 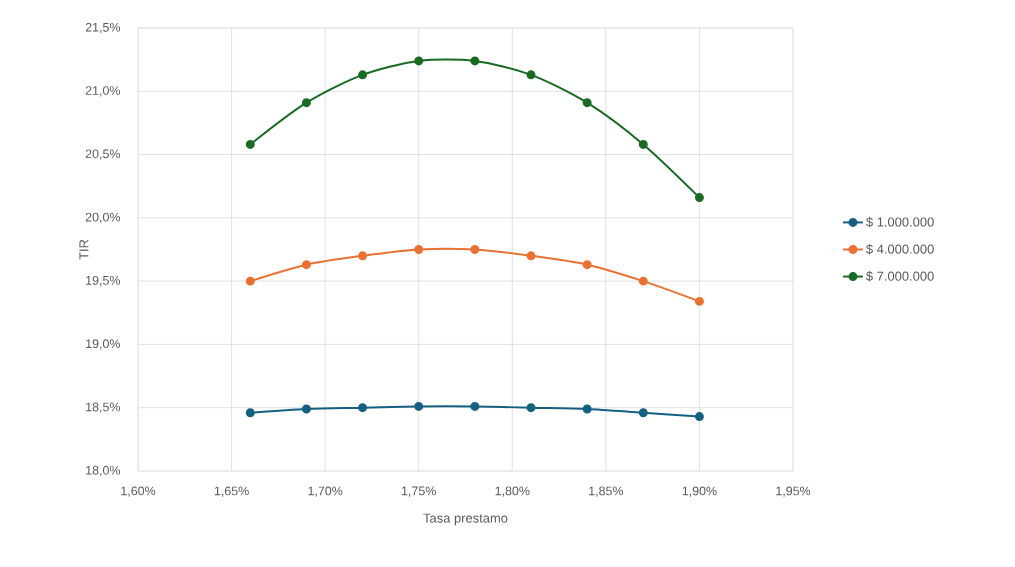 What do you see at coordinates (793, 491) in the screenshot?
I see `x-tick-label: 1,95%` at bounding box center [793, 491].